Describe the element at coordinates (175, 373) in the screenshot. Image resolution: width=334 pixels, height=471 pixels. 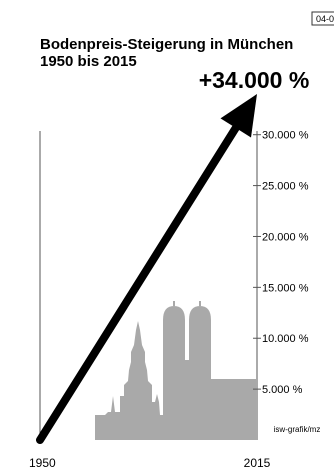
I see `munich-skyline-silhouette` at that location.